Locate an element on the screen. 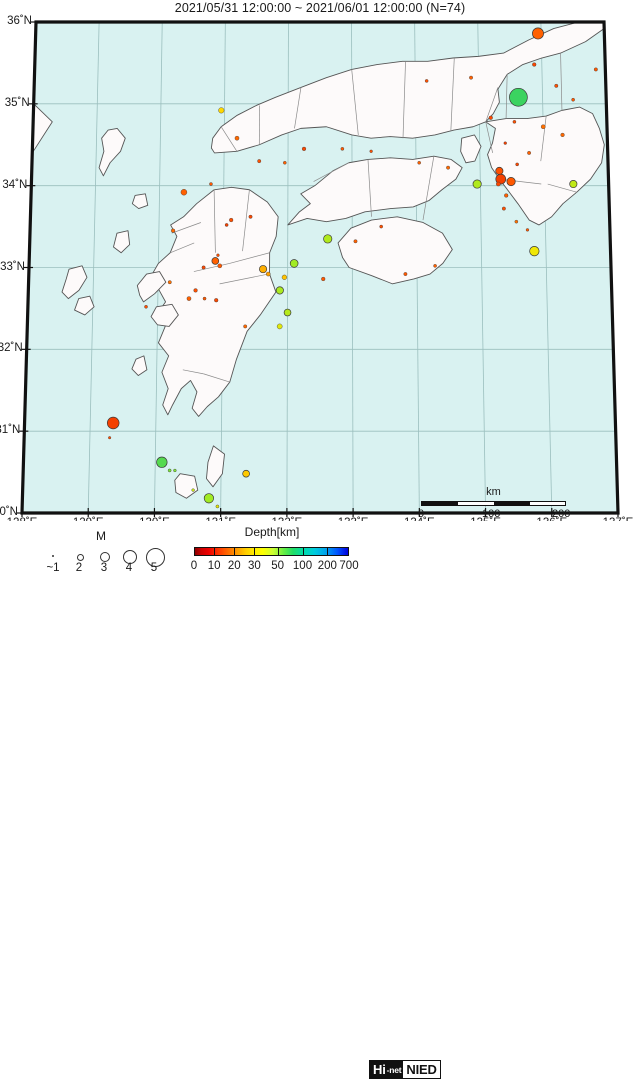 The height and width of the screenshot is (1079, 640). scale-bar-tick-100: 100 is located at coordinates (491, 514).